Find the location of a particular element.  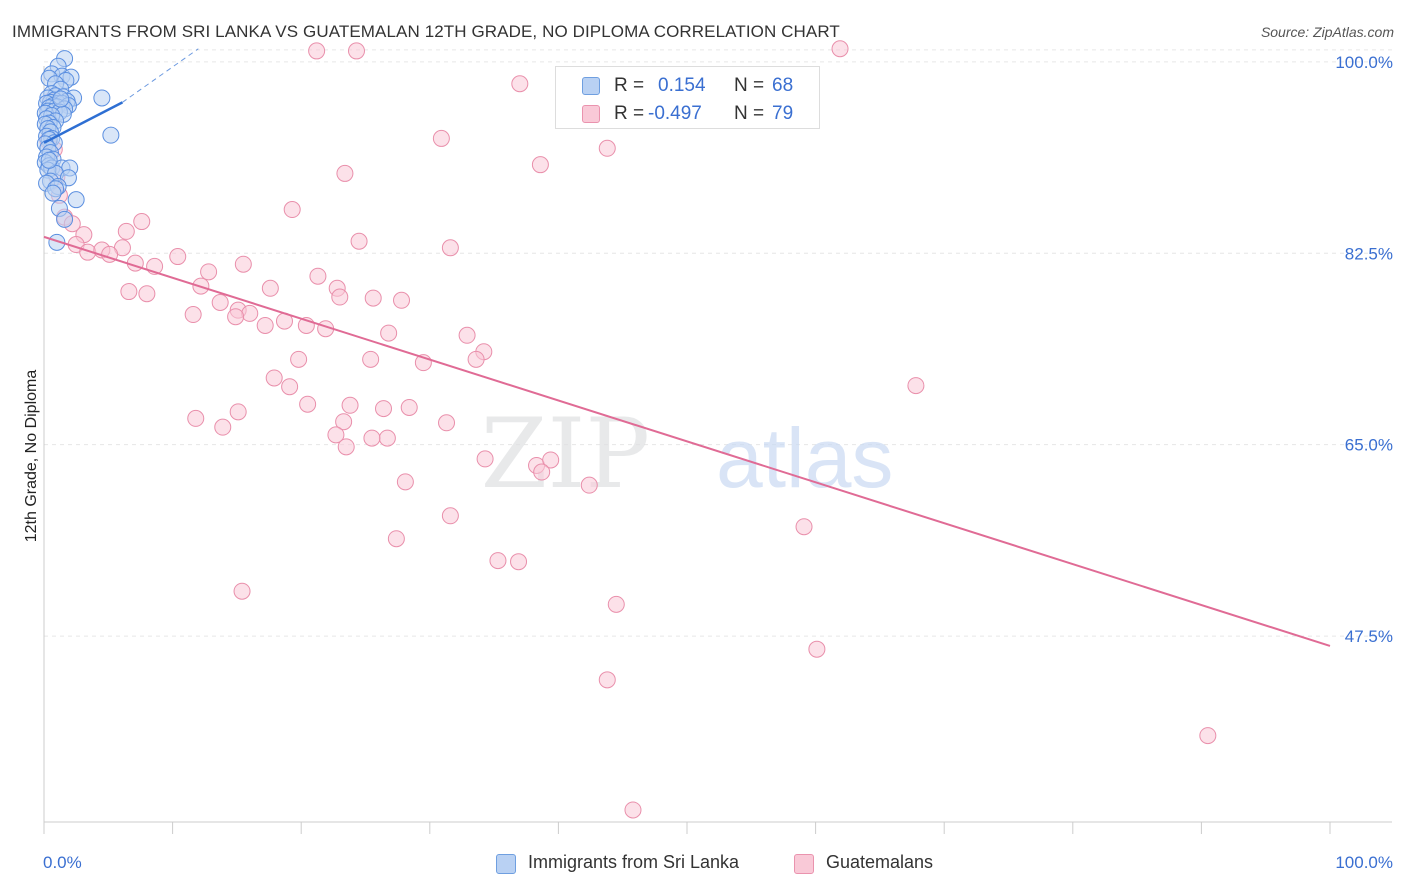

watermark-zip: ZIP is located at coordinates (565, 454).